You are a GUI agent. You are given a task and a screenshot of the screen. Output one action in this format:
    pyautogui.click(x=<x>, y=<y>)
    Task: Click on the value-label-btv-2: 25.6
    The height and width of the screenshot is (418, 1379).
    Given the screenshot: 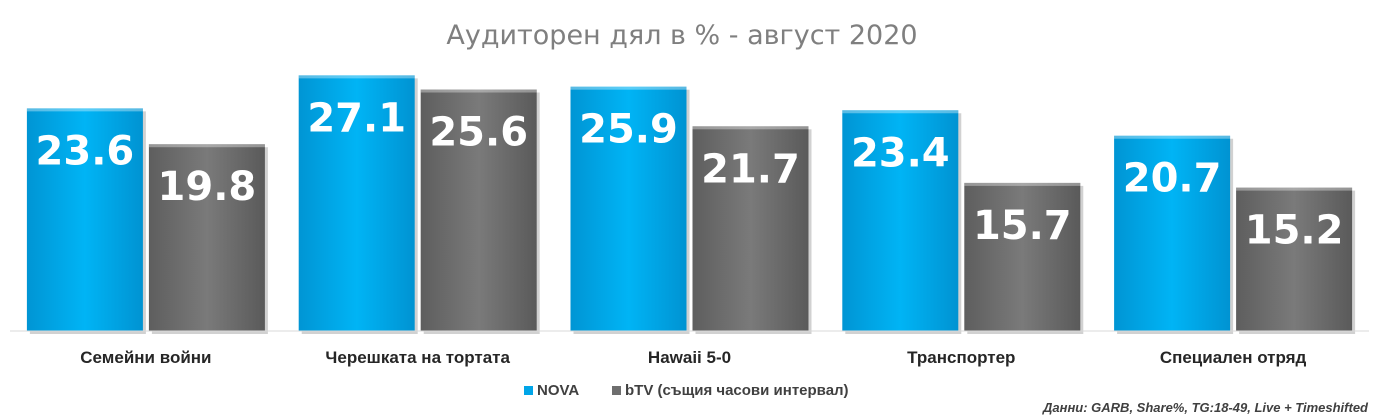 What is the action you would take?
    pyautogui.click(x=478, y=133)
    